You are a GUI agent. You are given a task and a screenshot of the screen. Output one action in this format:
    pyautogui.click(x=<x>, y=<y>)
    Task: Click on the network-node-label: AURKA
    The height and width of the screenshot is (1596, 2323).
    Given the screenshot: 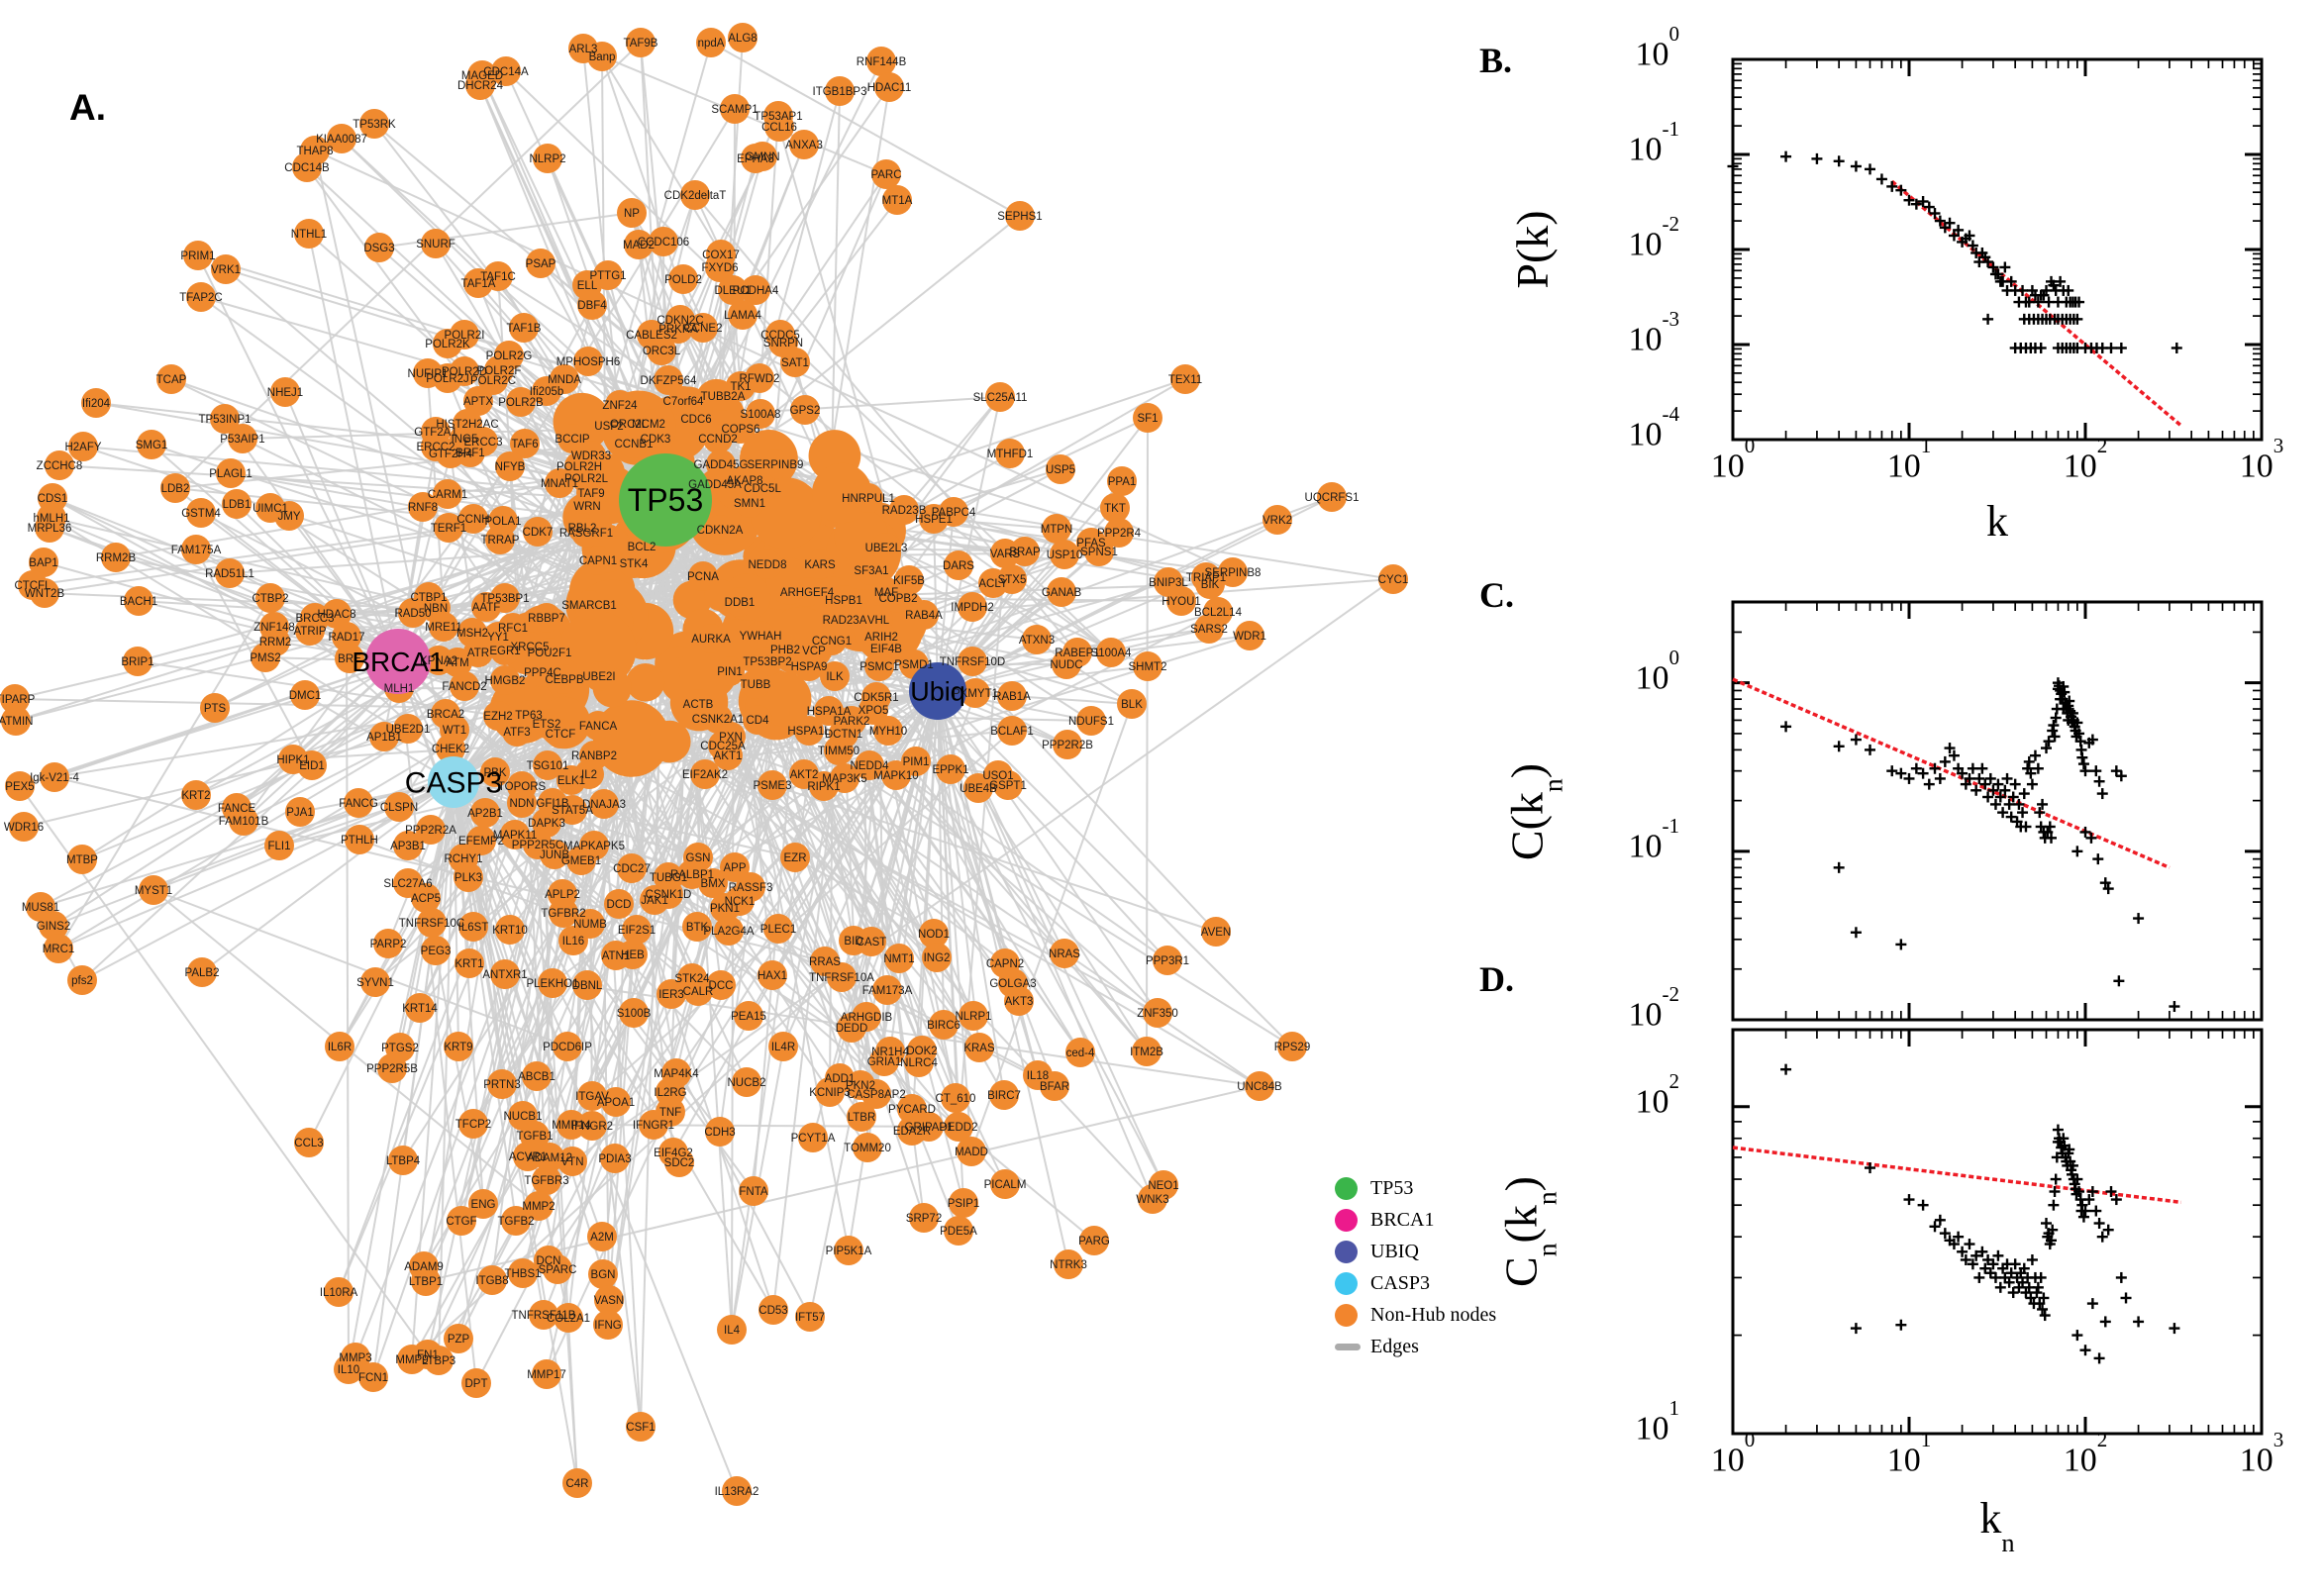 What is the action you would take?
    pyautogui.click(x=711, y=640)
    